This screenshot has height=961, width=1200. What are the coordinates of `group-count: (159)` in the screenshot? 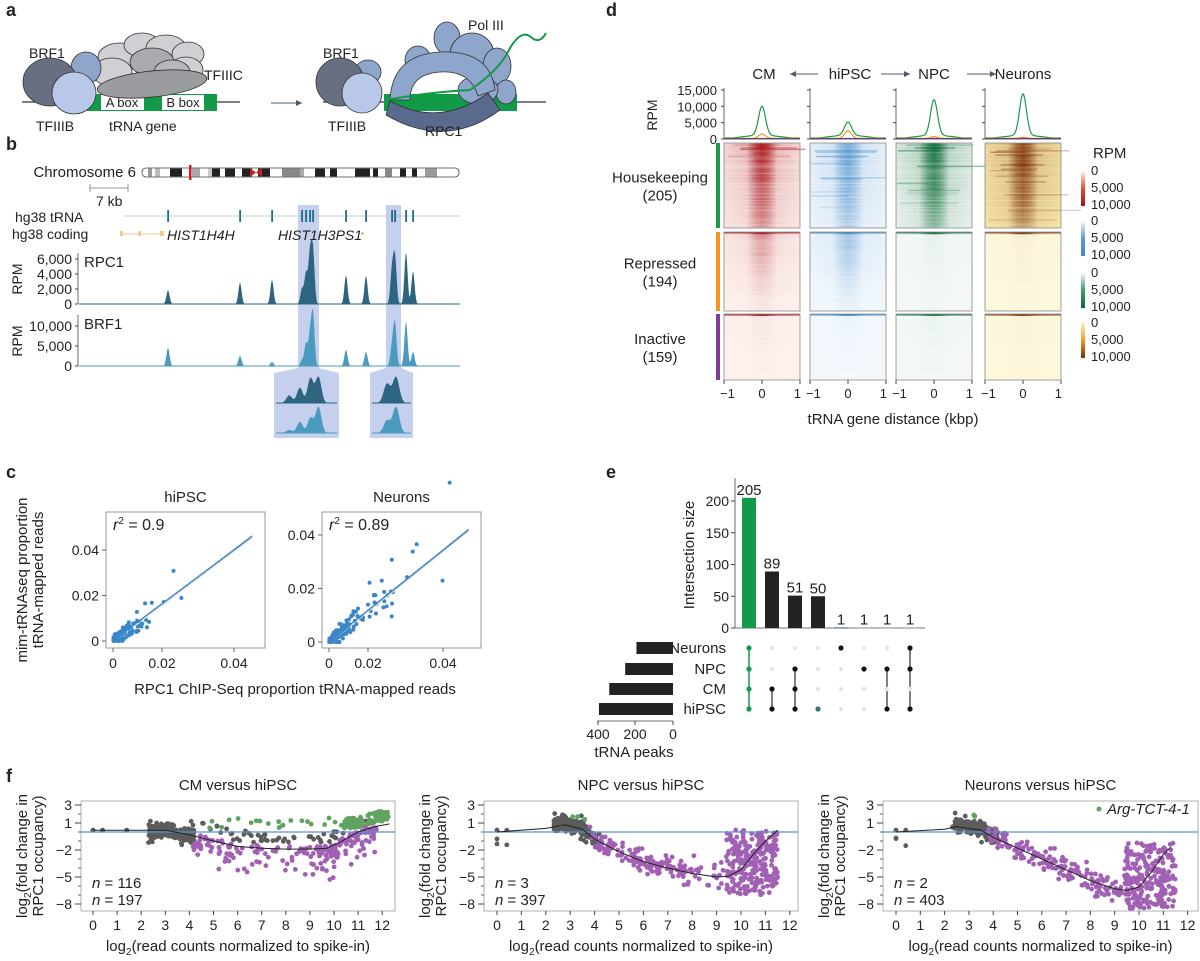 It's located at (659, 357).